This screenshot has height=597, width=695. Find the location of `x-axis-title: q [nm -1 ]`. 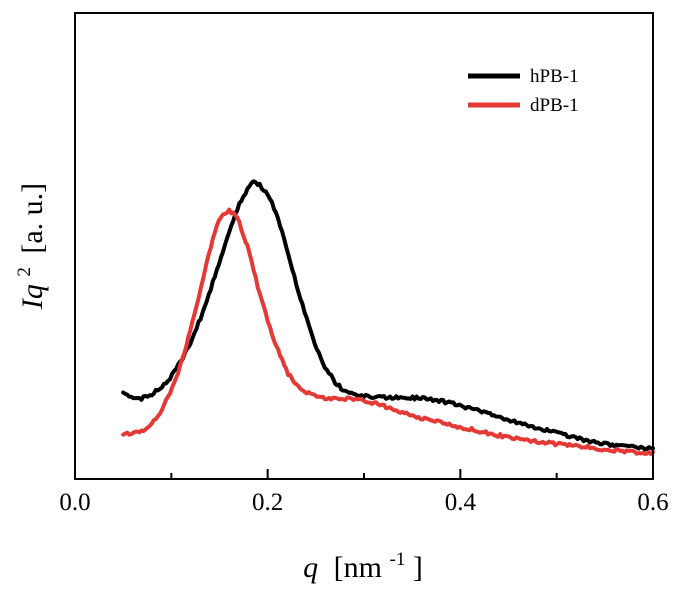

x-axis-title: q [nm -1 ] is located at coordinates (363, 561).